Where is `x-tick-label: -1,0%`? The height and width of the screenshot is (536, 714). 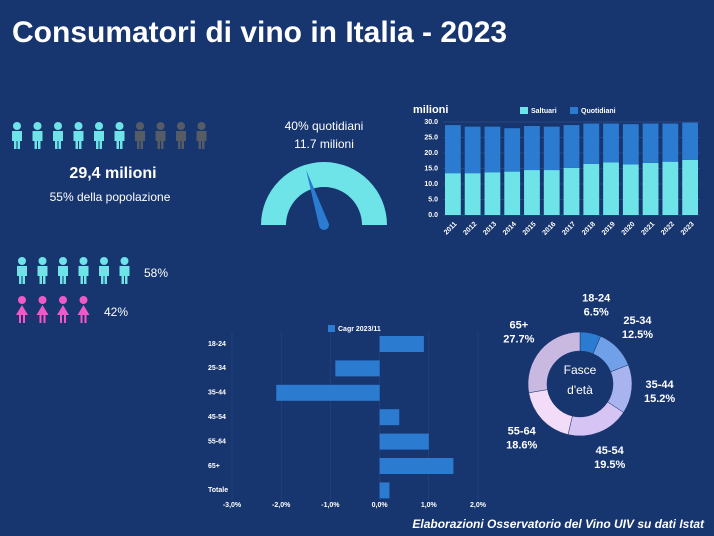 x-tick-label: -1,0% is located at coordinates (330, 505).